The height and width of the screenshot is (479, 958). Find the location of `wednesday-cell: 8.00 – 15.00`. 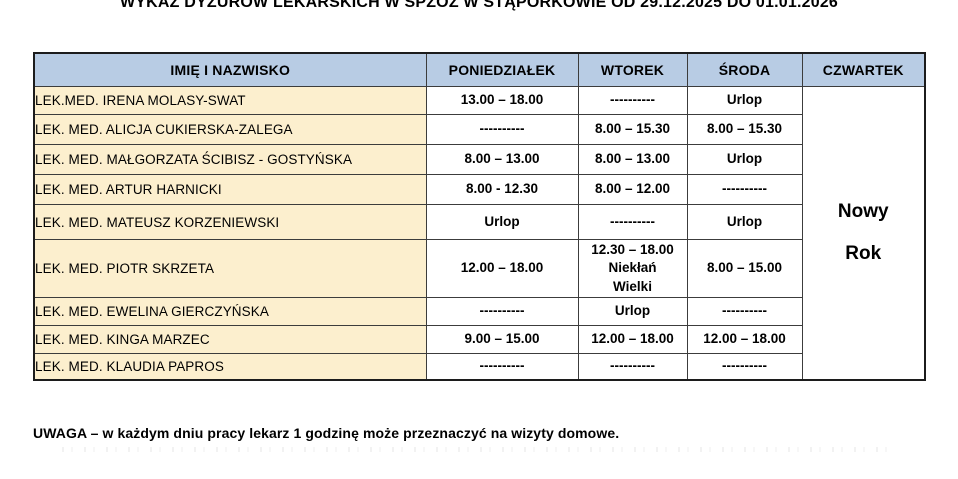

wednesday-cell: 8.00 – 15.00 is located at coordinates (744, 268).